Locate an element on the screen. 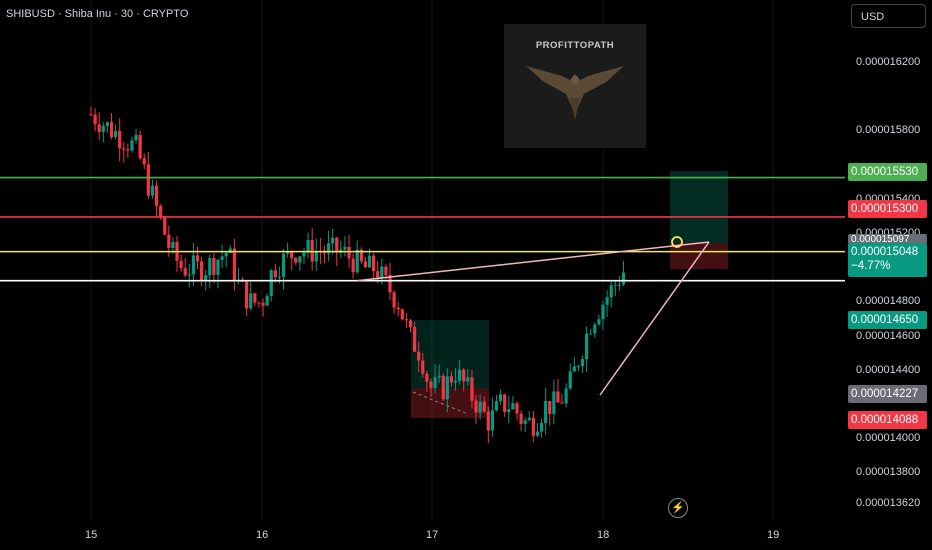 Image resolution: width=932 pixels, height=550 pixels. chart-title: SHIBUSD · Shiba Inu · 30 · CRYPTO is located at coordinates (97, 14).